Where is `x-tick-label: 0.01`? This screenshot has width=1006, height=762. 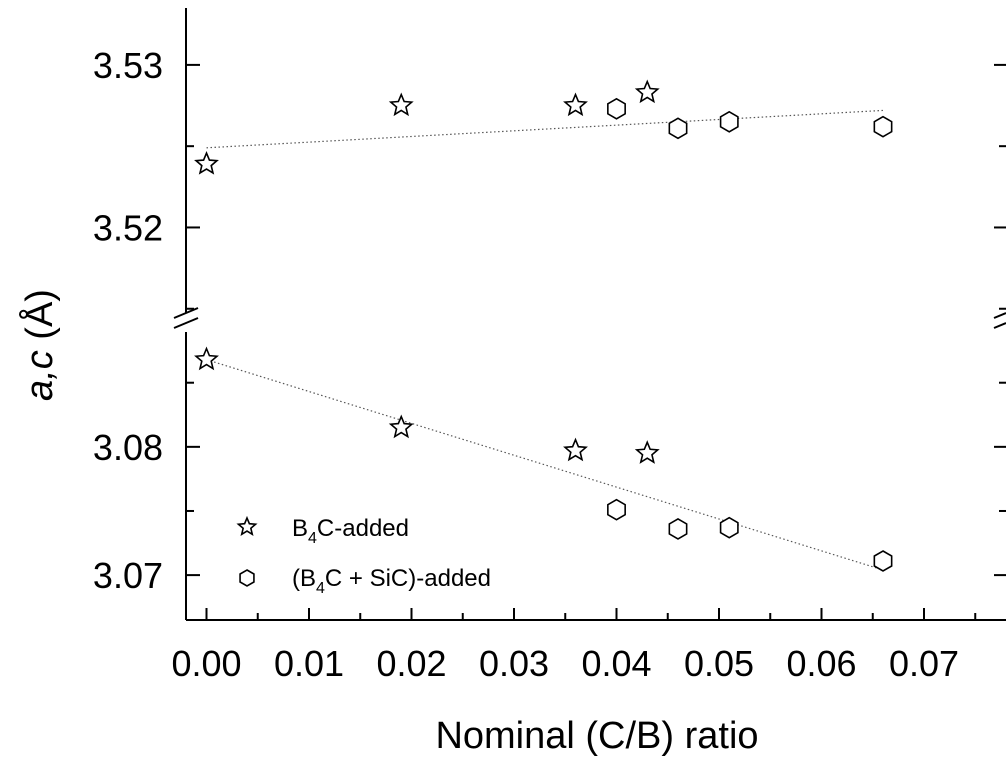 x-tick-label: 0.01 is located at coordinates (309, 663).